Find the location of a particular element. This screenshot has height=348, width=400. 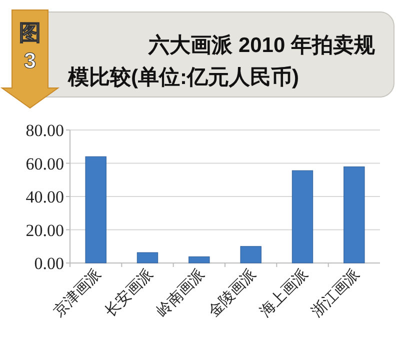

x-tick-label: 浙江画派 is located at coordinates (335, 293).